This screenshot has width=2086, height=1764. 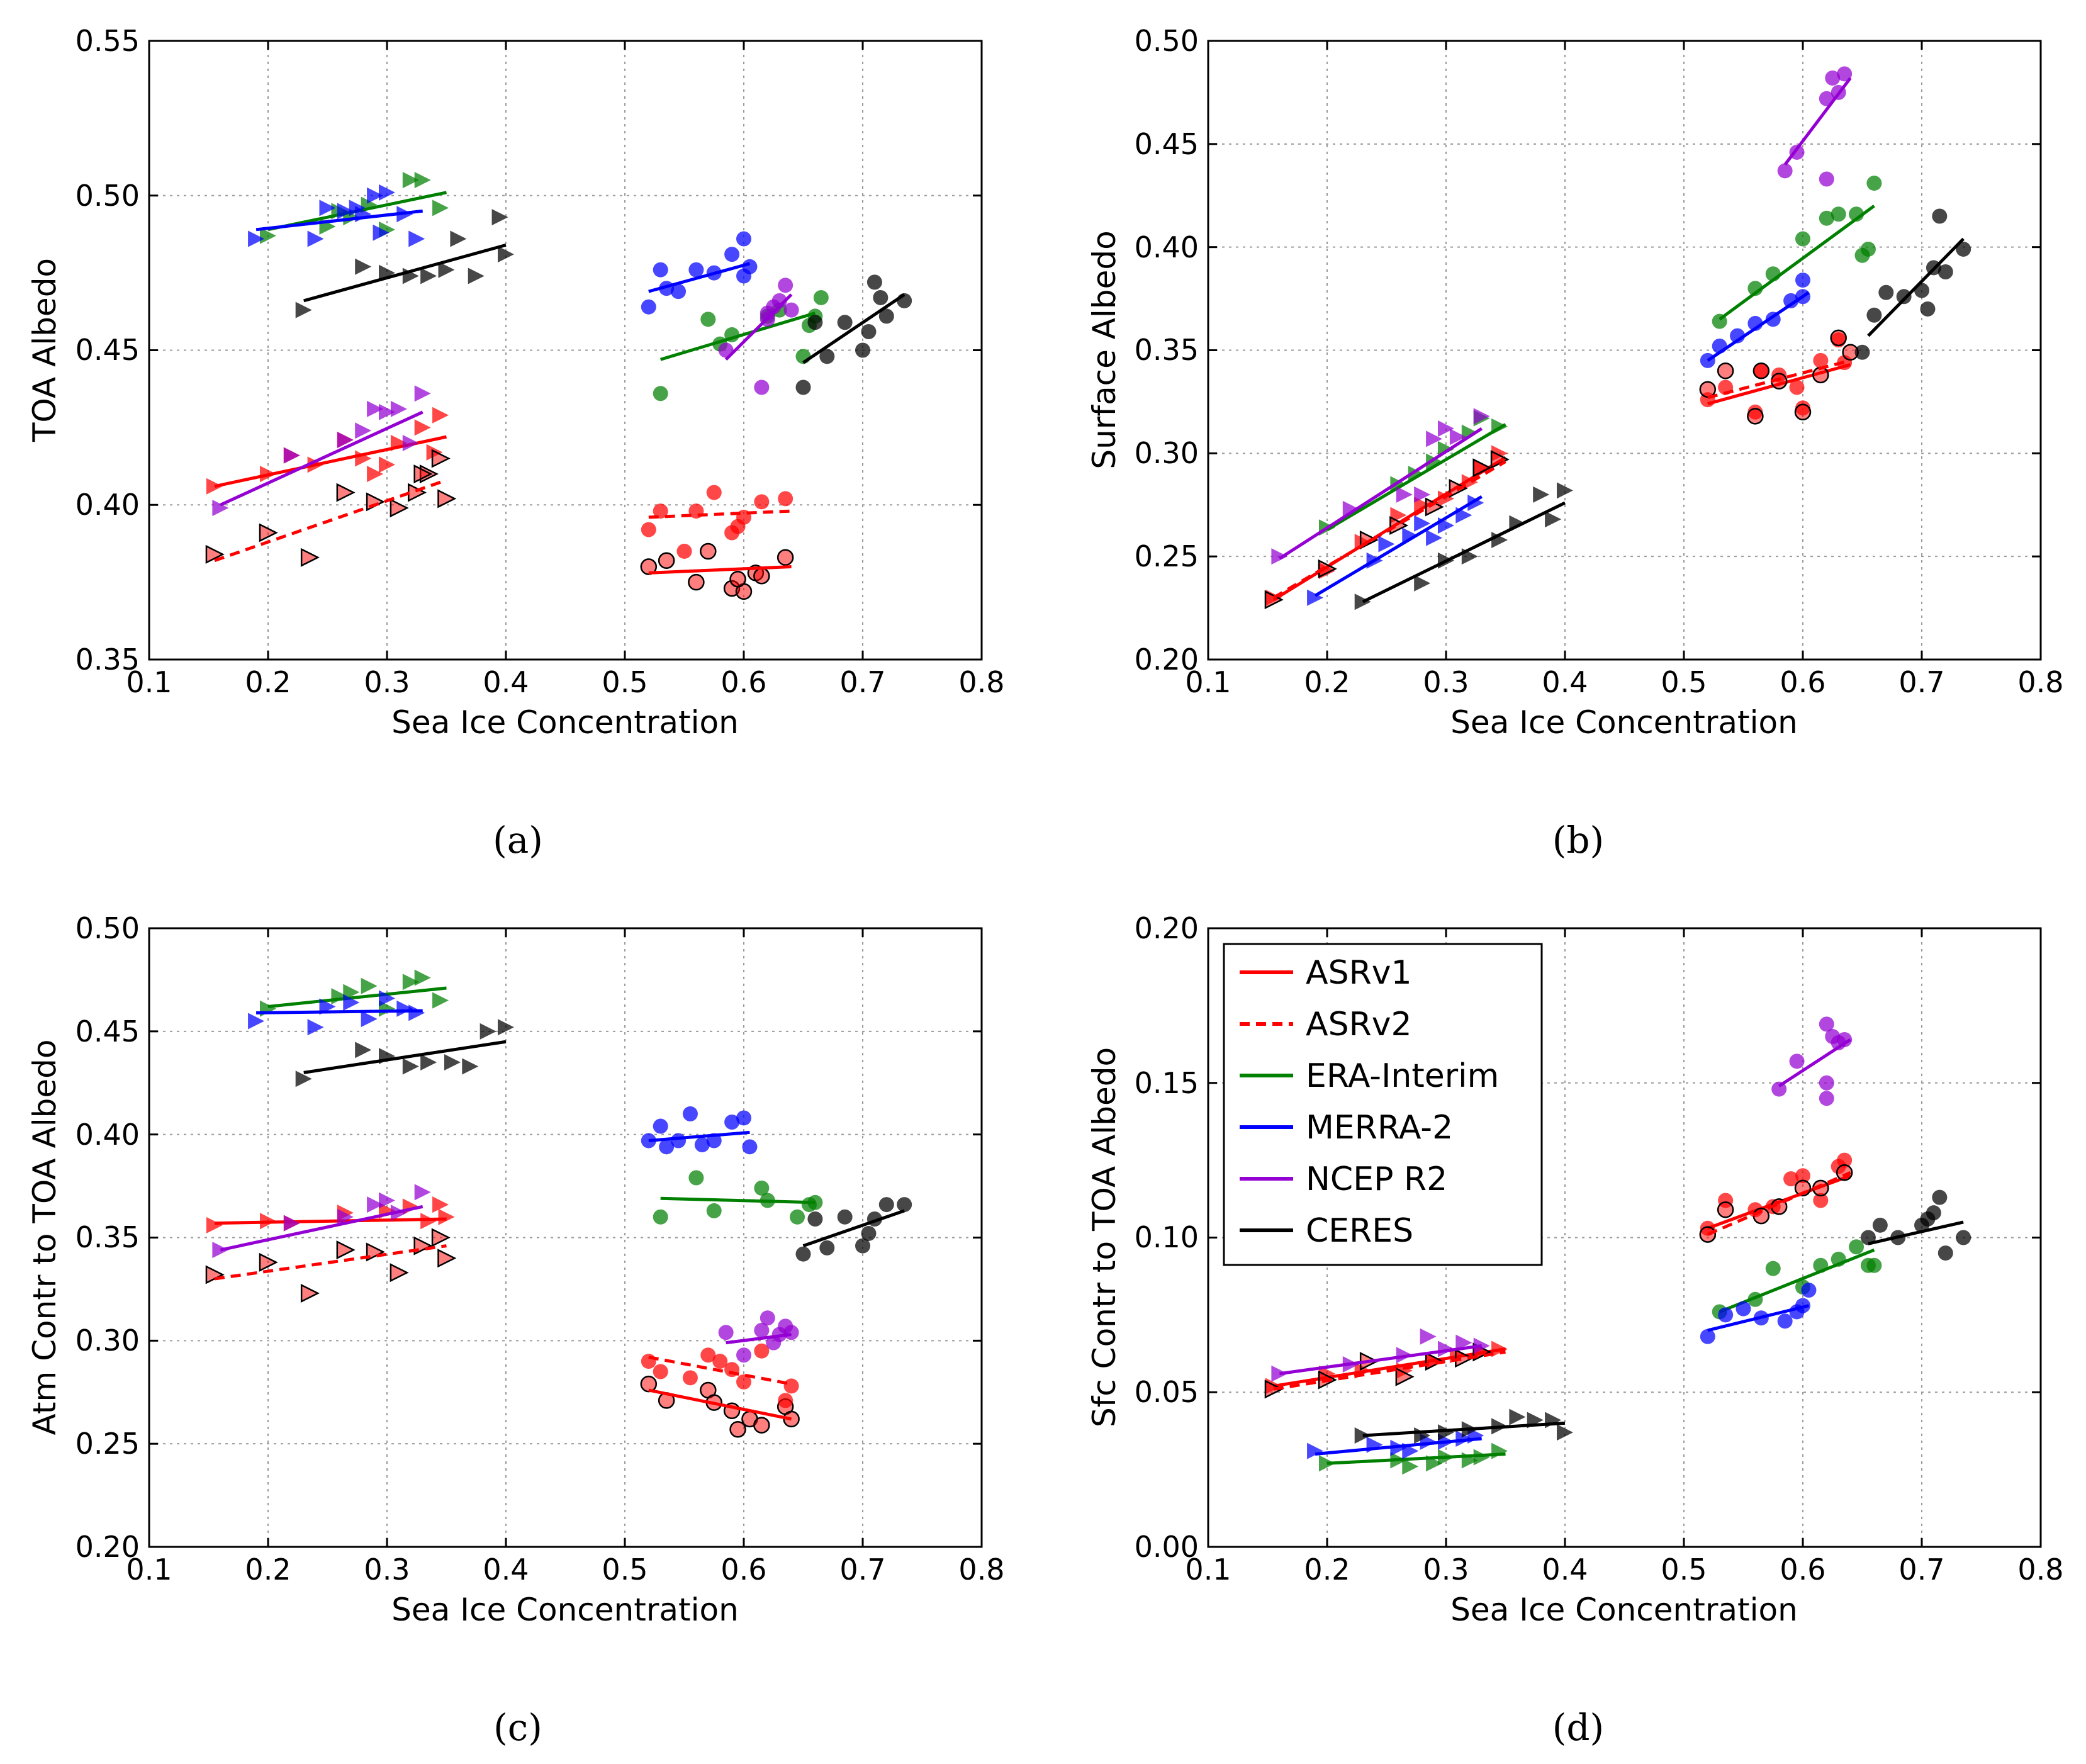 I want to click on y-tick-label: 0.35, so click(x=108, y=1237).